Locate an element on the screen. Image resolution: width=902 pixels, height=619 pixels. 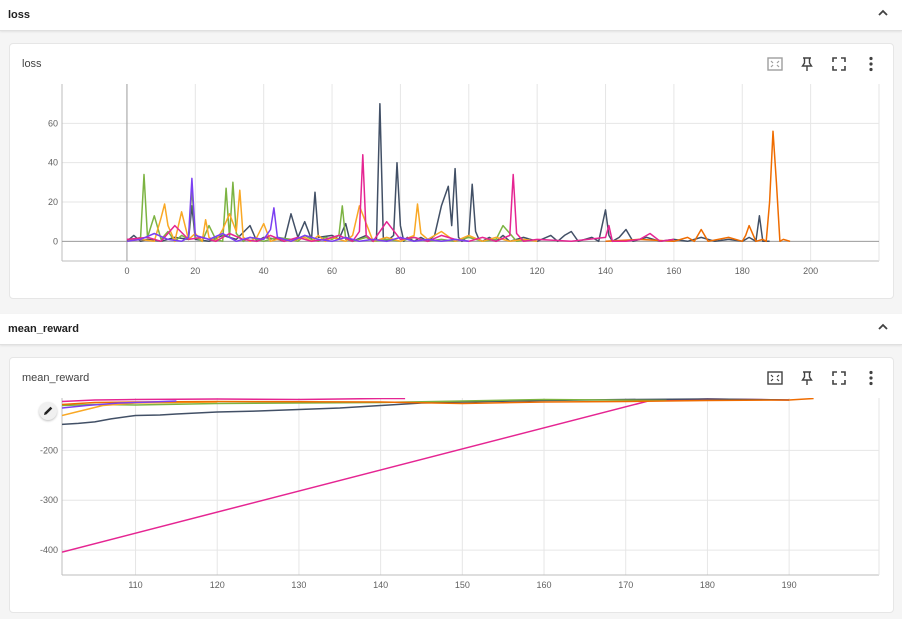
edit-pencil-icon is located at coordinates (48, 410).